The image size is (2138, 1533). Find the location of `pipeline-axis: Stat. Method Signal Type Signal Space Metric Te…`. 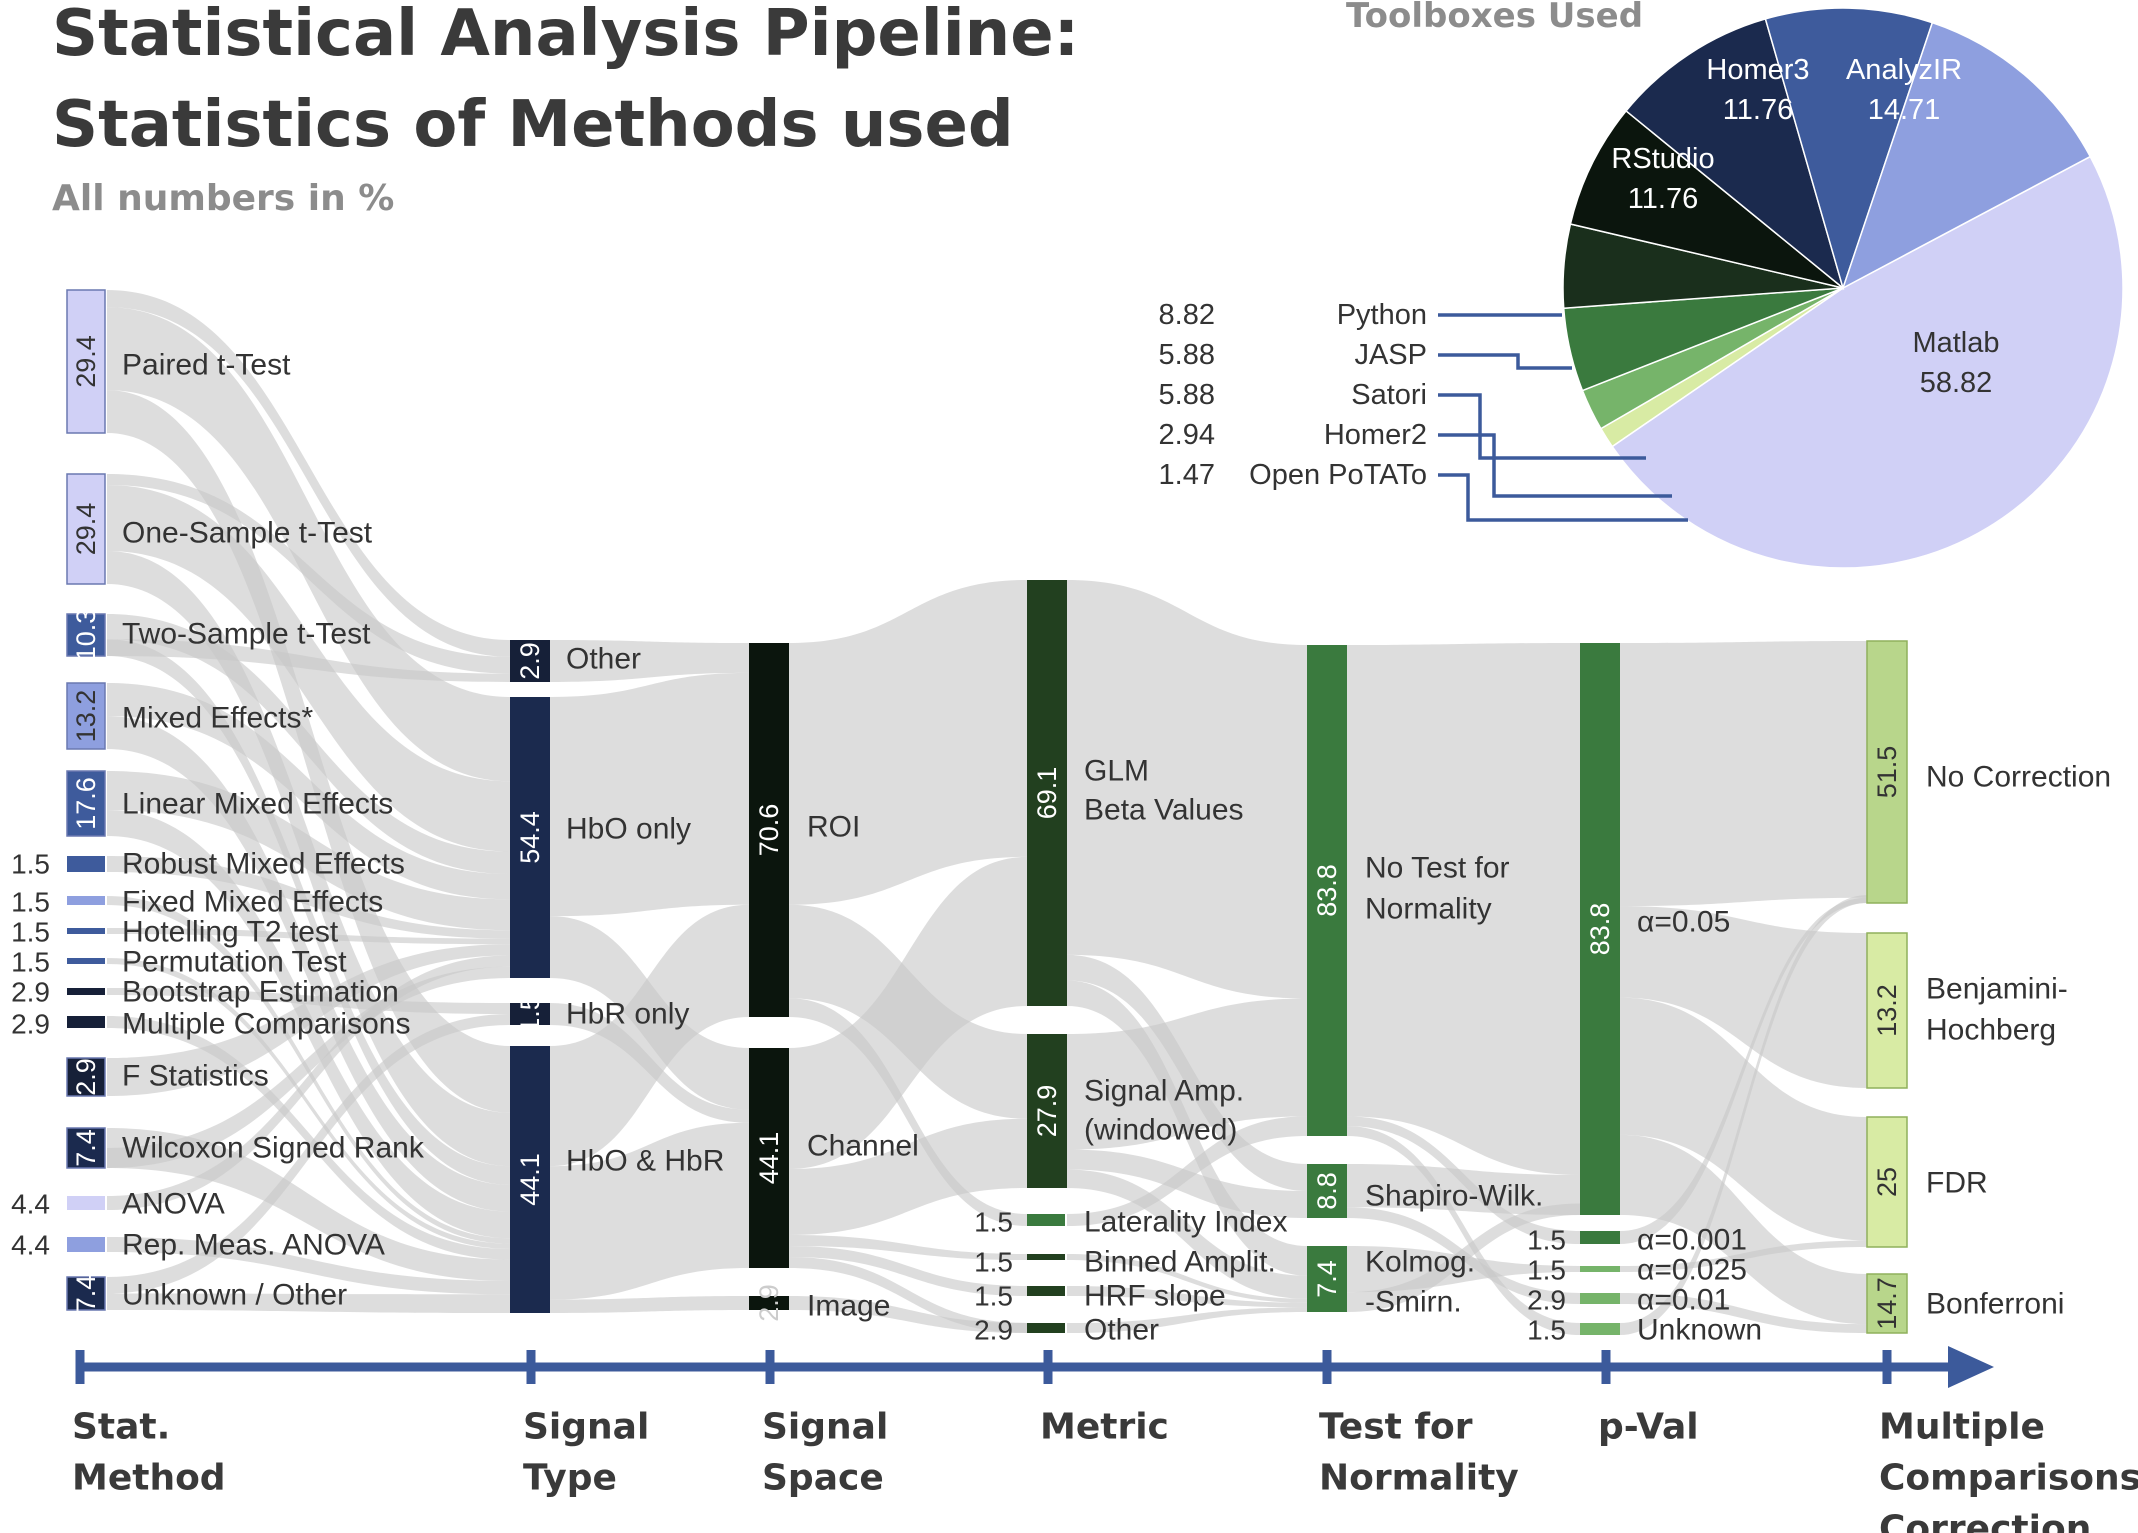

pipeline-axis: Stat. Method Signal Type Signal Space Metric Te… is located at coordinates (1105, 1439).